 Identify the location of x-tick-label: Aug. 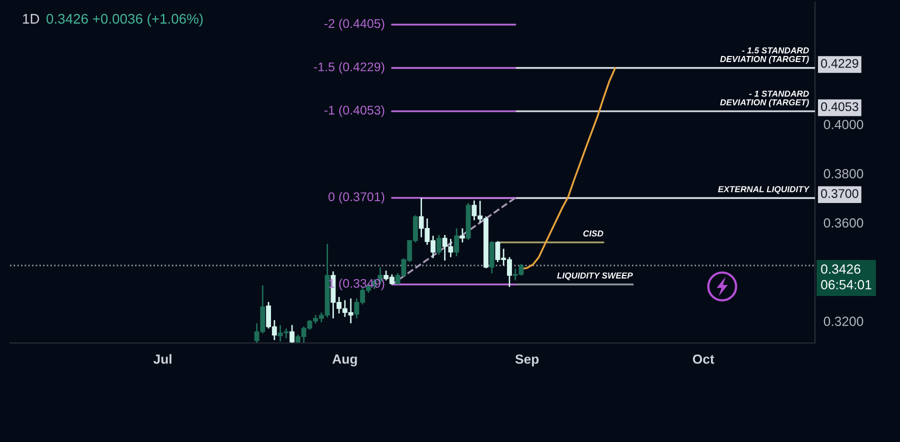
(344, 360).